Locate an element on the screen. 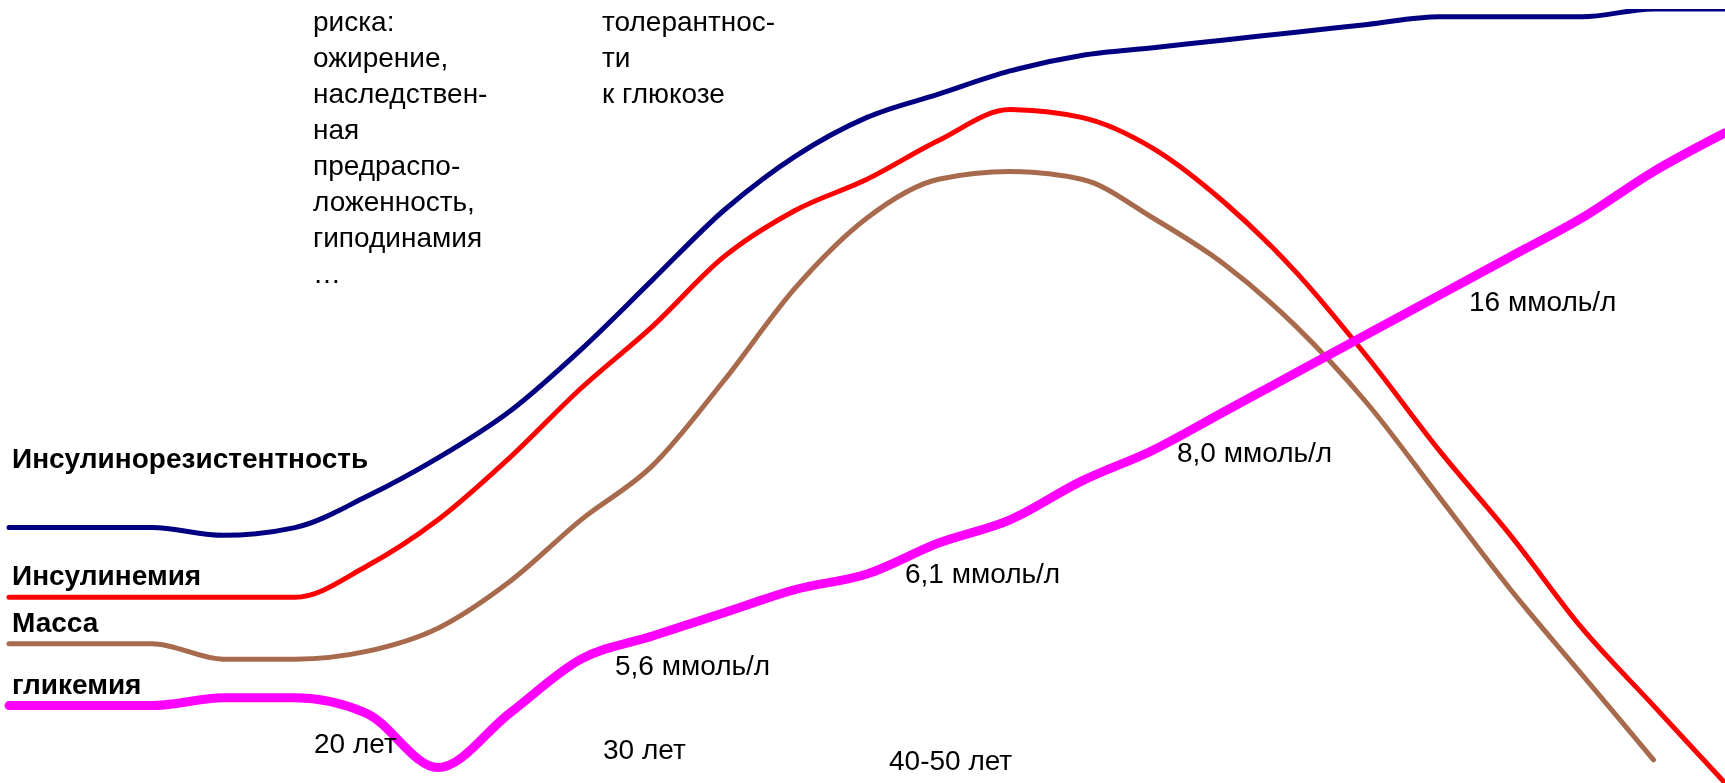 The height and width of the screenshot is (783, 1725). annotation: толерантнос-ти к глюкозе is located at coordinates (689, 58).